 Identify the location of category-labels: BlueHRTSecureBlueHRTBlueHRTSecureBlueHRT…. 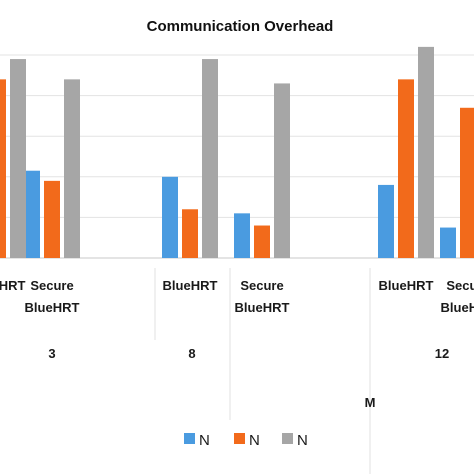
(237, 296).